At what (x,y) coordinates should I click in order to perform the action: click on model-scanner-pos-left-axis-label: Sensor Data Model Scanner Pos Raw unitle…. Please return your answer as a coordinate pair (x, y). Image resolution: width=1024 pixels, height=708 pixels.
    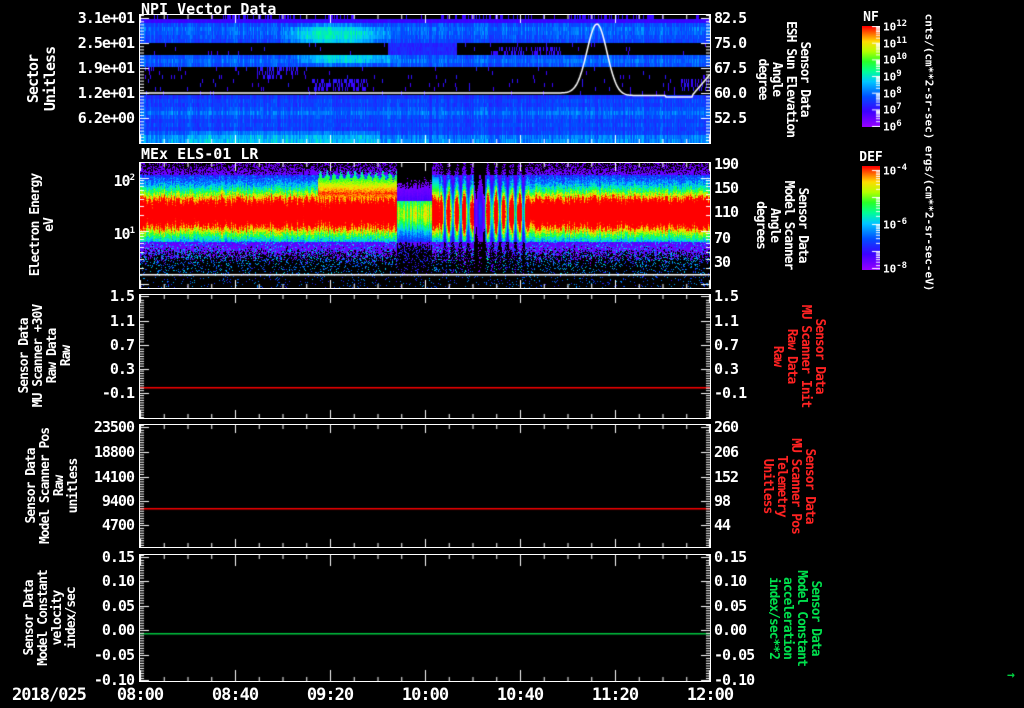
    Looking at the image, I should click on (52, 486).